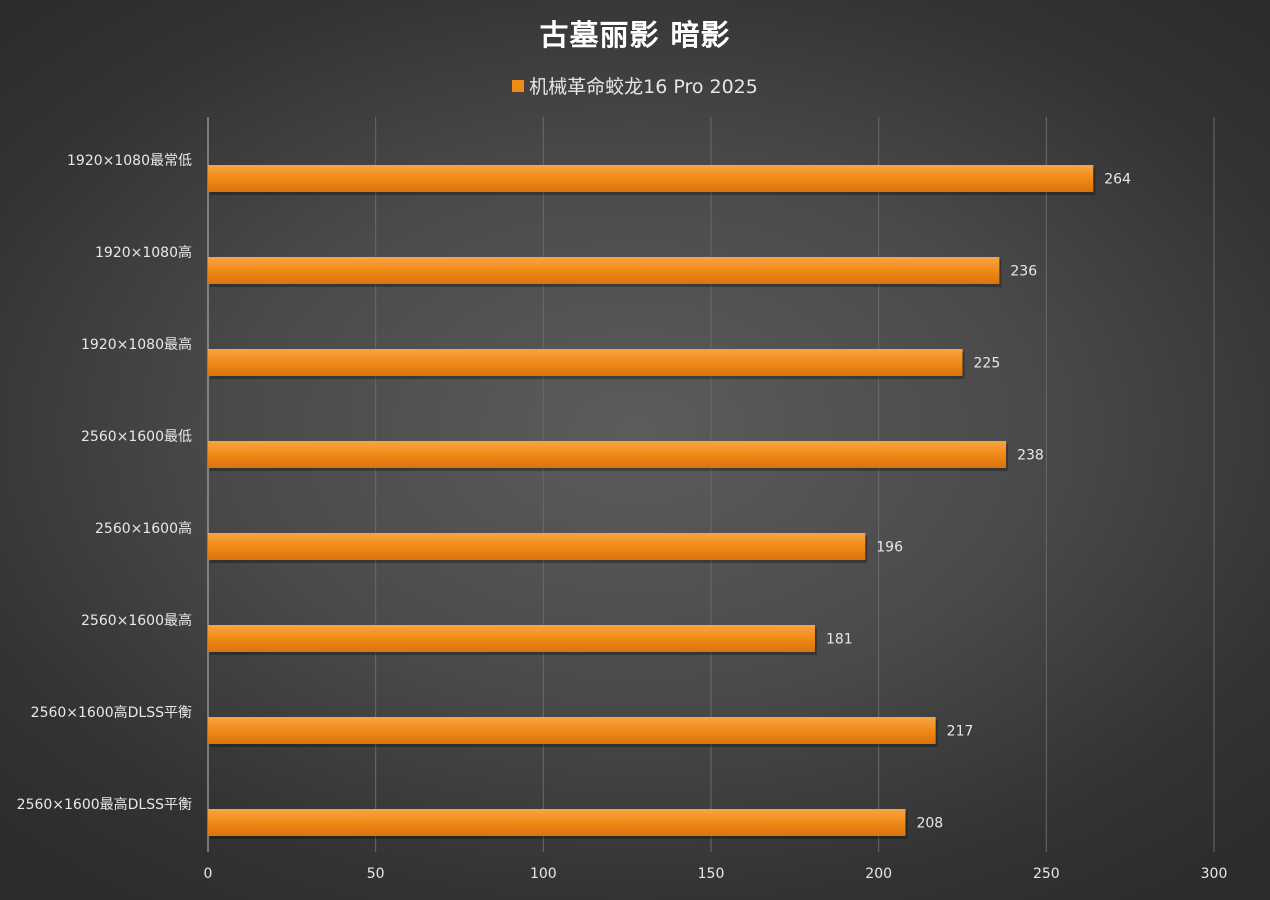 This screenshot has height=900, width=1270. What do you see at coordinates (635, 35) in the screenshot?
I see `chart-title: 古墓丽影 暗影` at bounding box center [635, 35].